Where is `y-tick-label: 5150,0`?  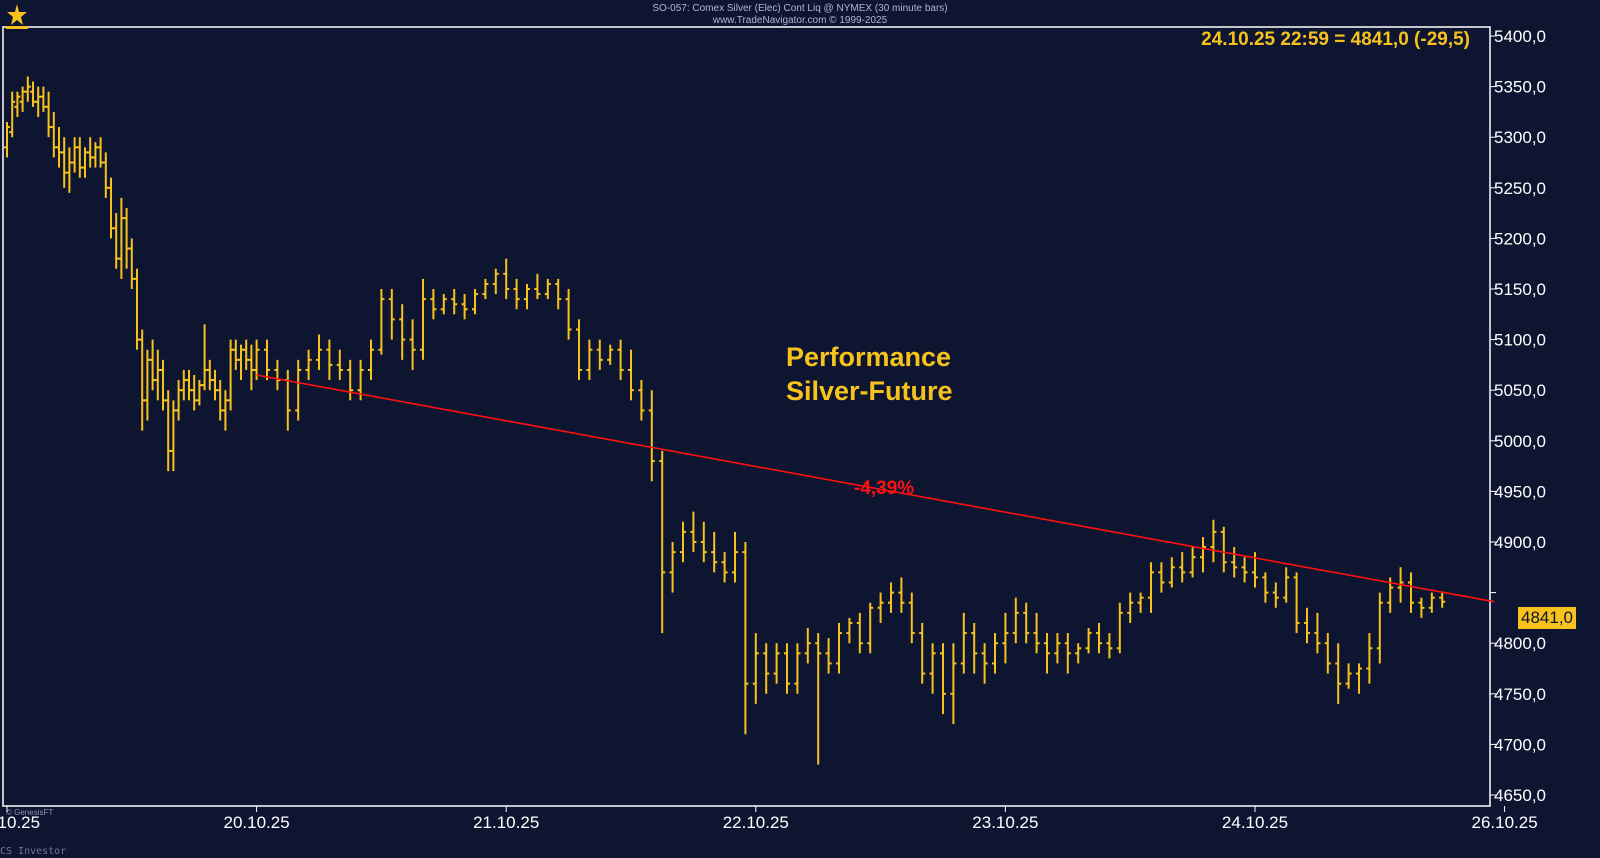 y-tick-label: 5150,0 is located at coordinates (1520, 289).